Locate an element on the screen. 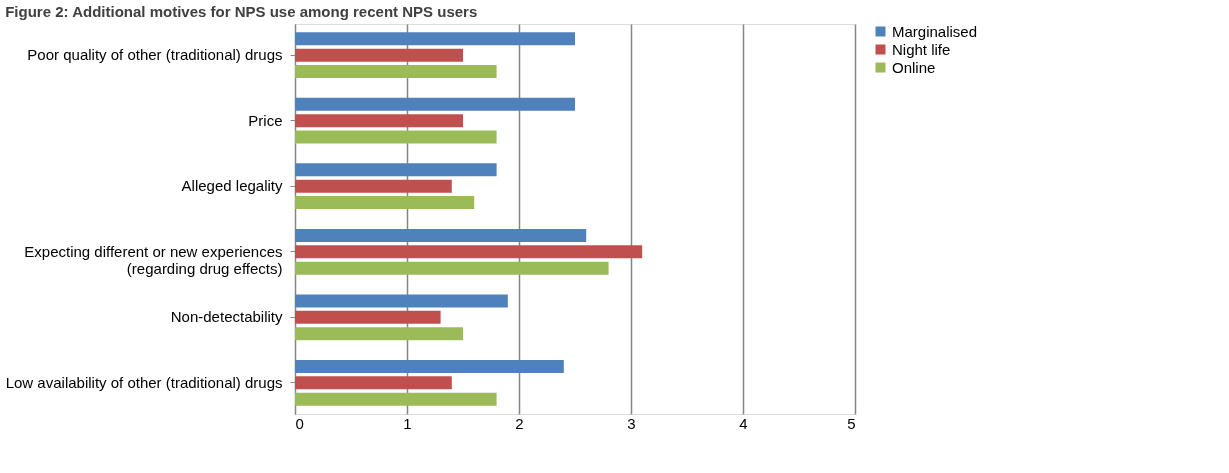 The width and height of the screenshot is (1229, 473). y-tick-label: Poor quality of other (traditional) drugs is located at coordinates (155, 55).